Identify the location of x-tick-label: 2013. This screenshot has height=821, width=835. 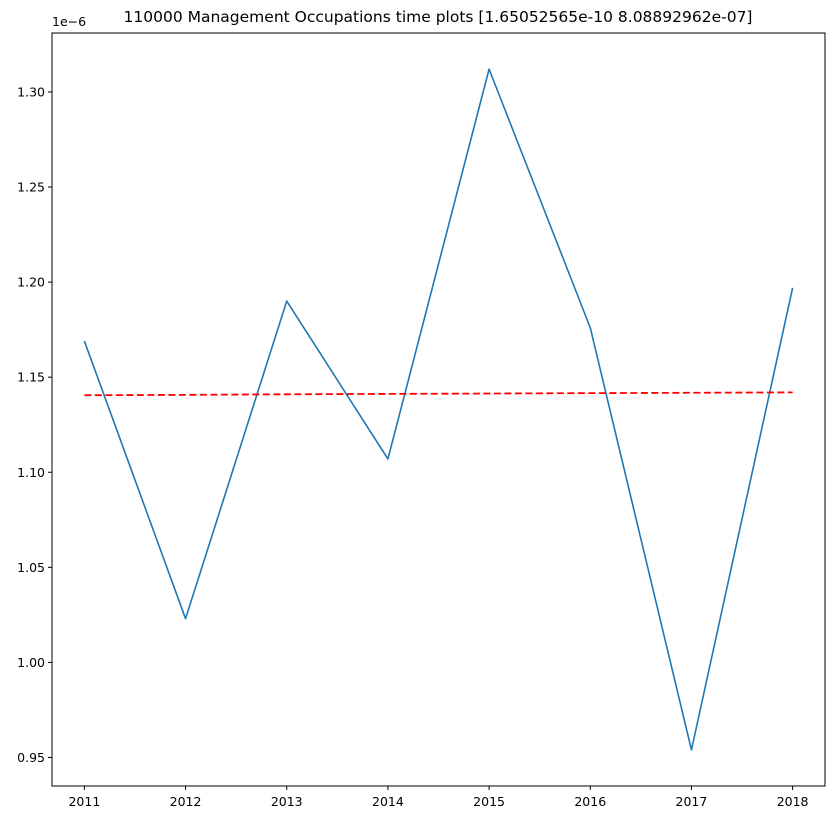
(287, 801).